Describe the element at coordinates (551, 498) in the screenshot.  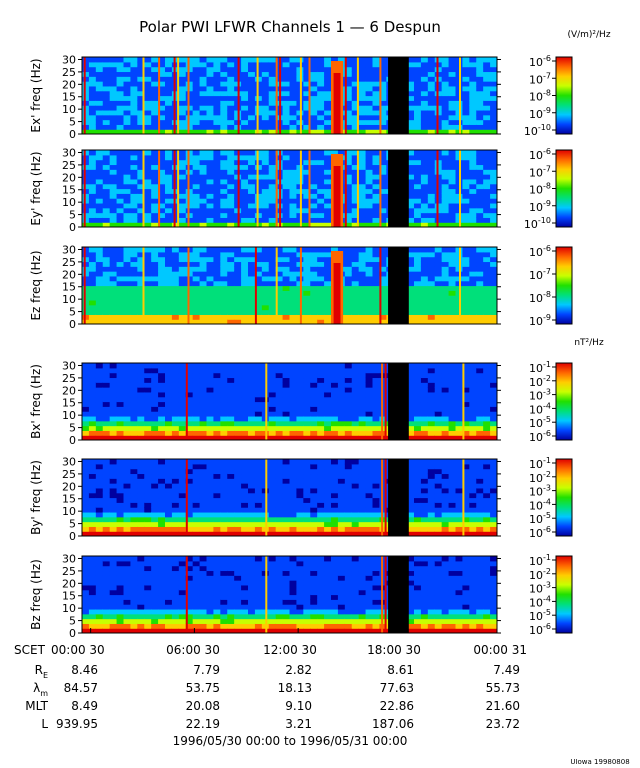
I see `colorbar: 10-110-210-310-410-510-6` at that location.